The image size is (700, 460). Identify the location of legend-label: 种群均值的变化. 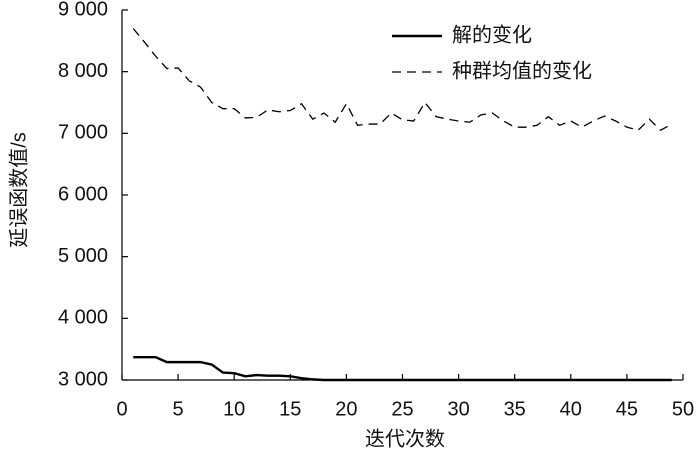
(522, 70).